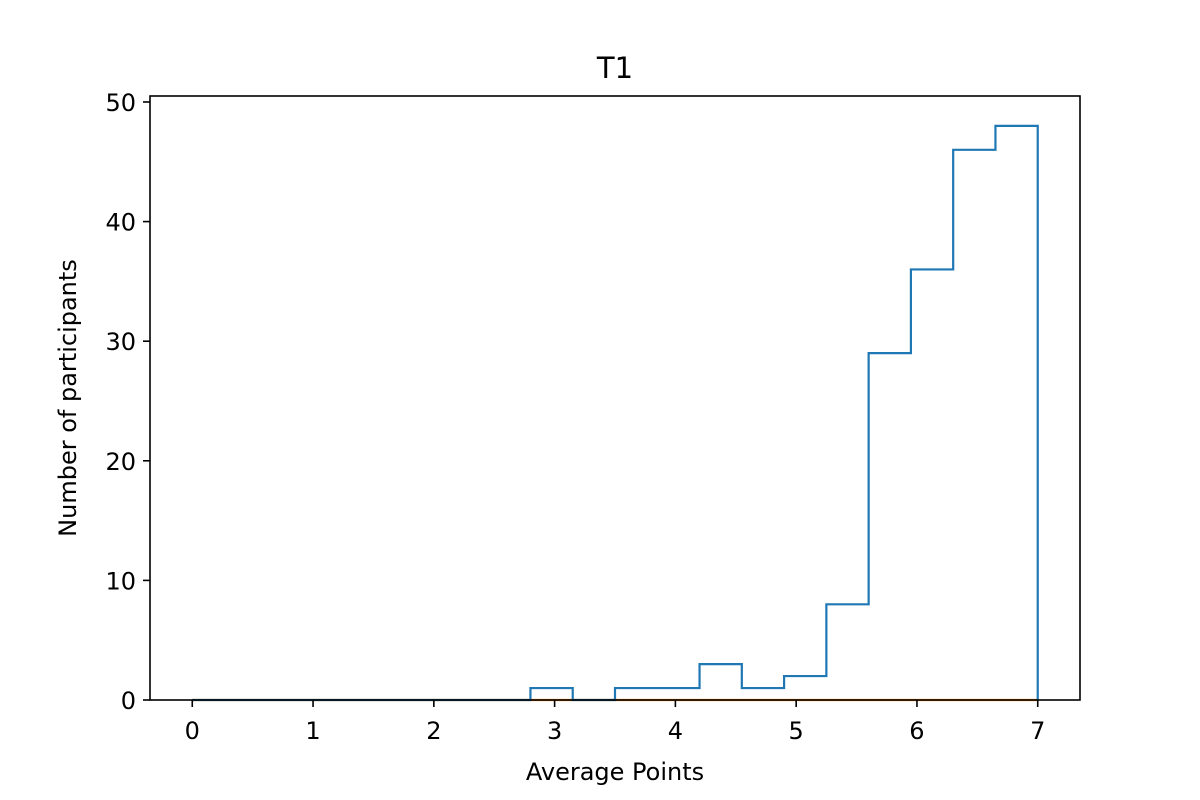  I want to click on y-tick-label: 50, so click(120, 103).